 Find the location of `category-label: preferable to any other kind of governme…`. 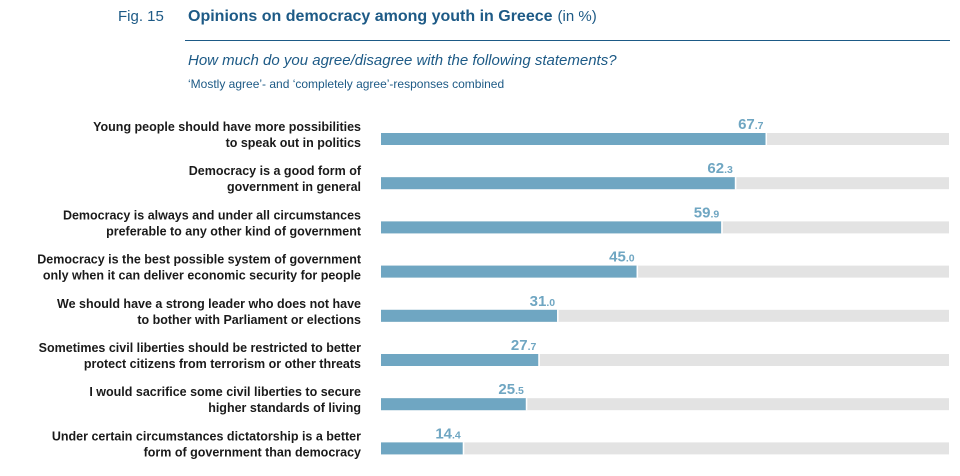

category-label: preferable to any other kind of governme… is located at coordinates (234, 231).